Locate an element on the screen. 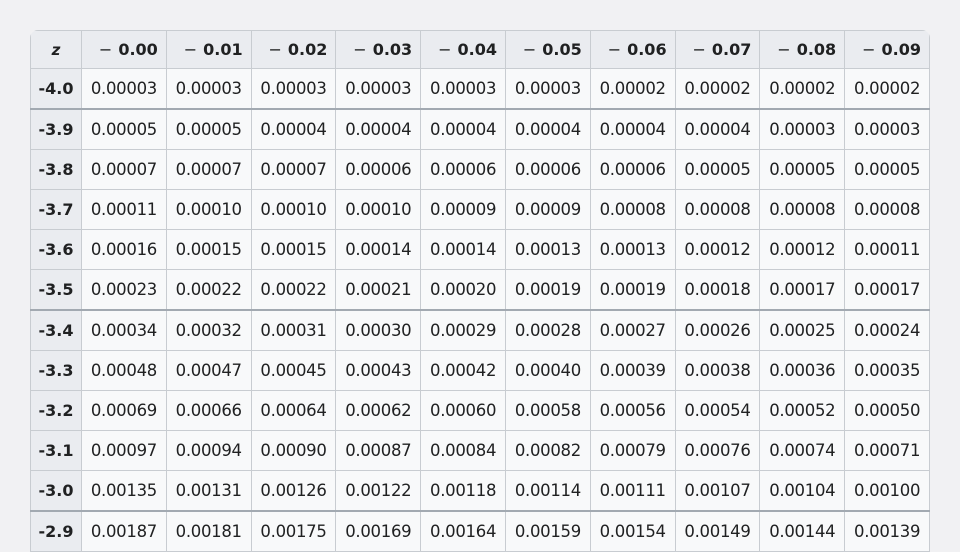  table-cell: 0.00076 is located at coordinates (717, 450).